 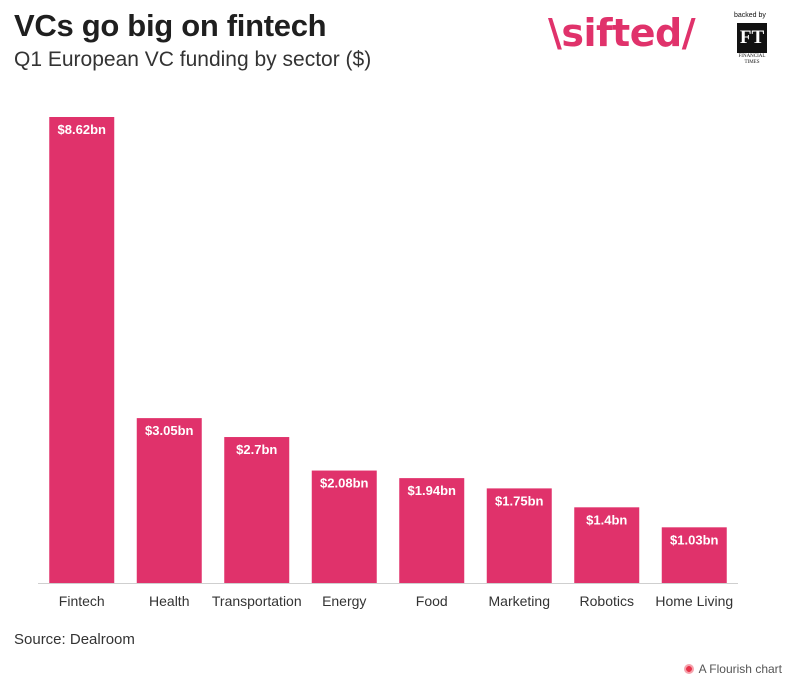 What do you see at coordinates (82, 601) in the screenshot?
I see `x-tick-label: Fintech` at bounding box center [82, 601].